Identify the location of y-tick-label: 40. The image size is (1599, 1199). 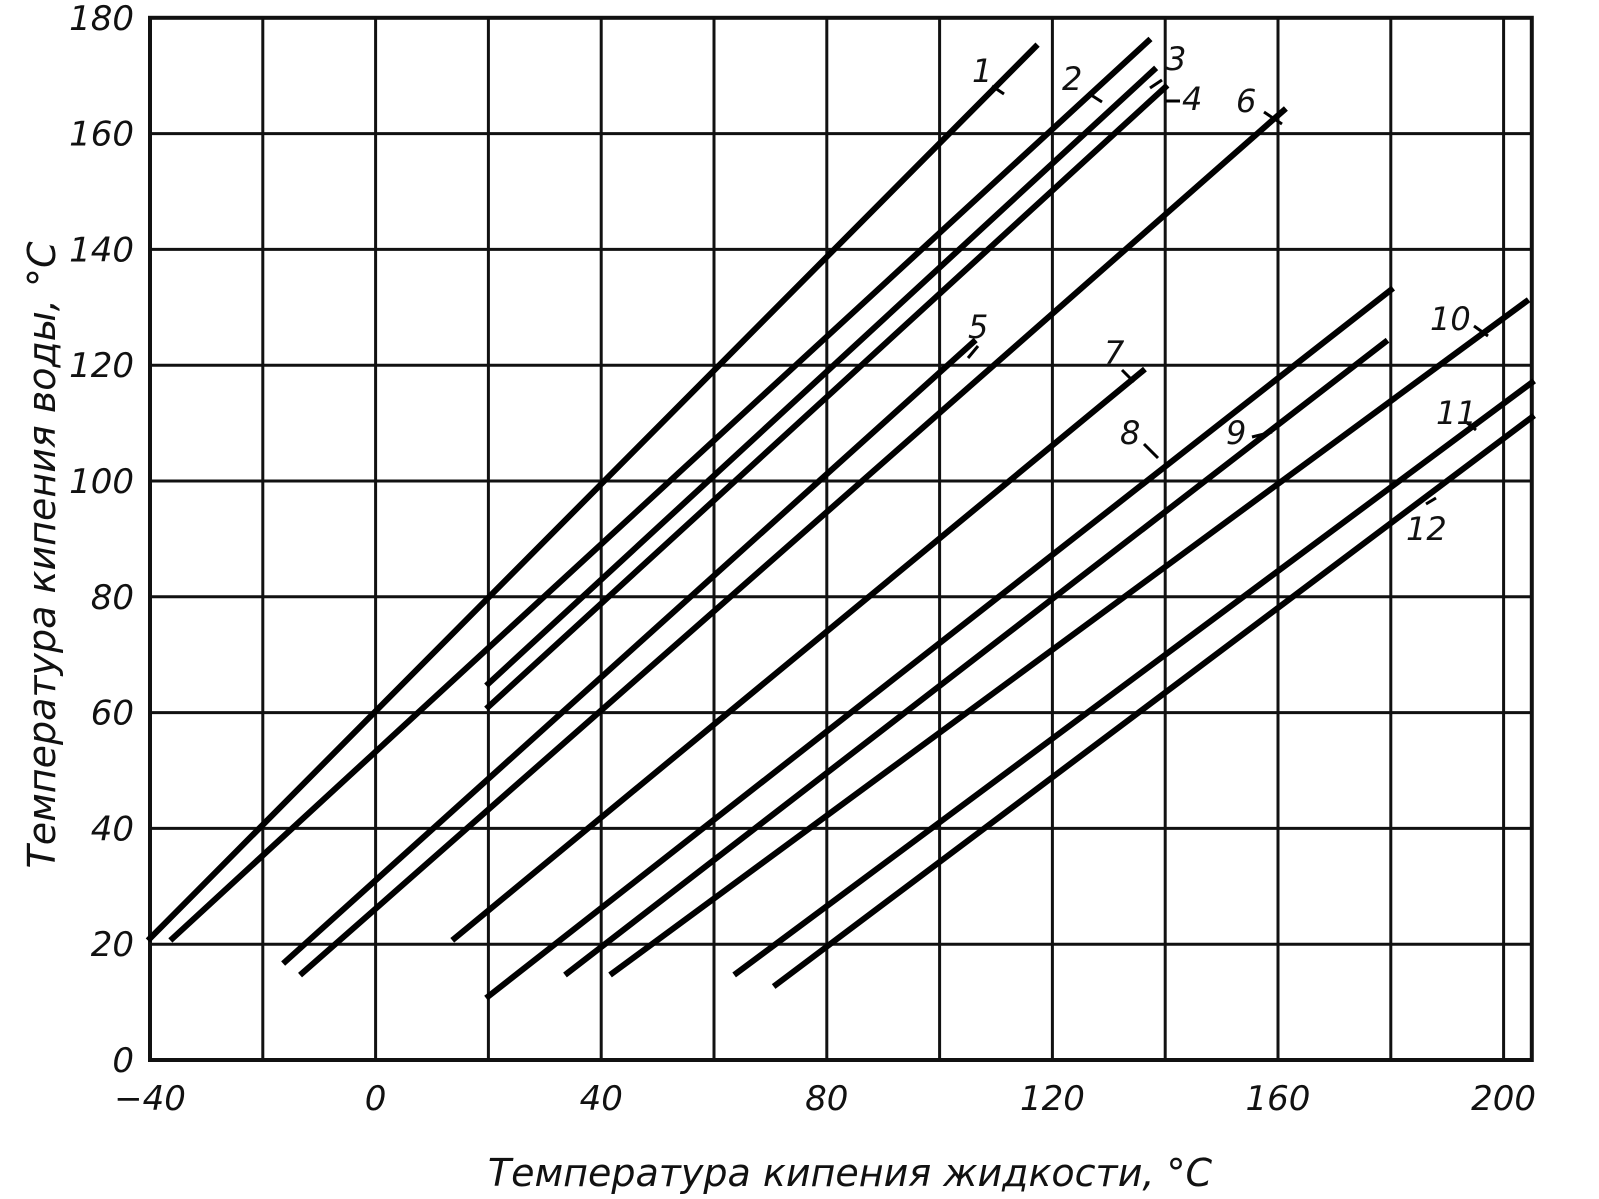
(112, 829).